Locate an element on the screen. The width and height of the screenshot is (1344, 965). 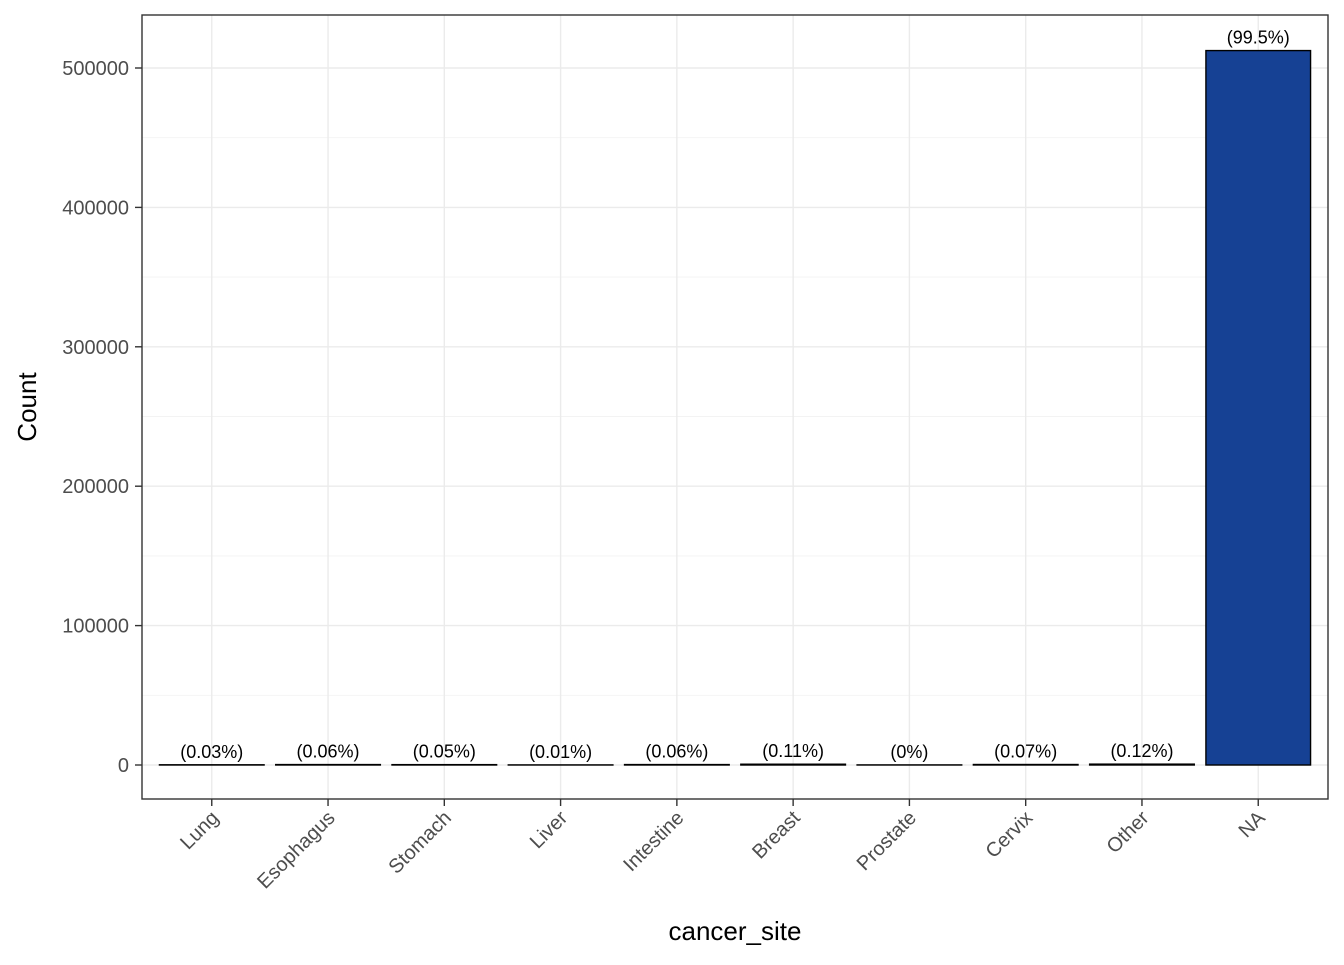
x-axis-title: cancer_site is located at coordinates (735, 931).